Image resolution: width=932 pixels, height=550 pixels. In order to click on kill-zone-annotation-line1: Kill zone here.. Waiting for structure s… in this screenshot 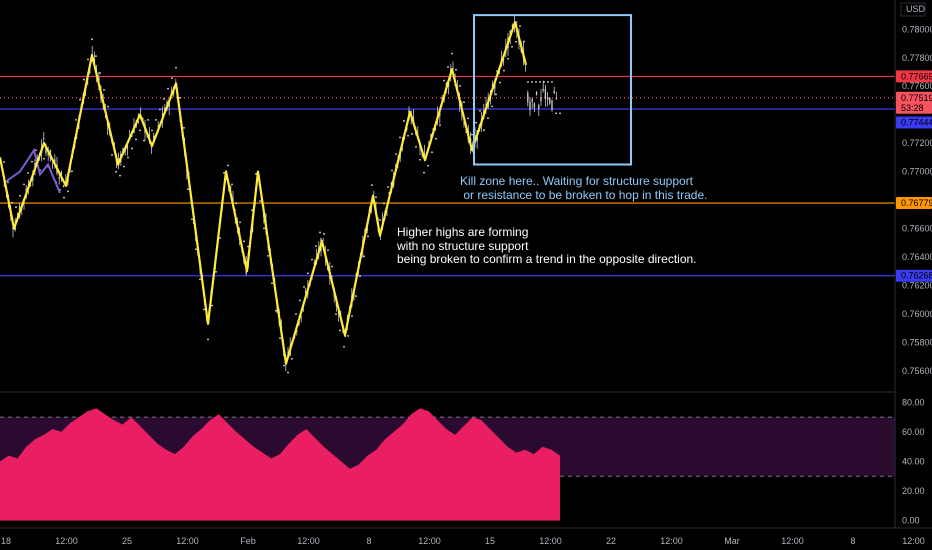, I will do `click(577, 181)`.